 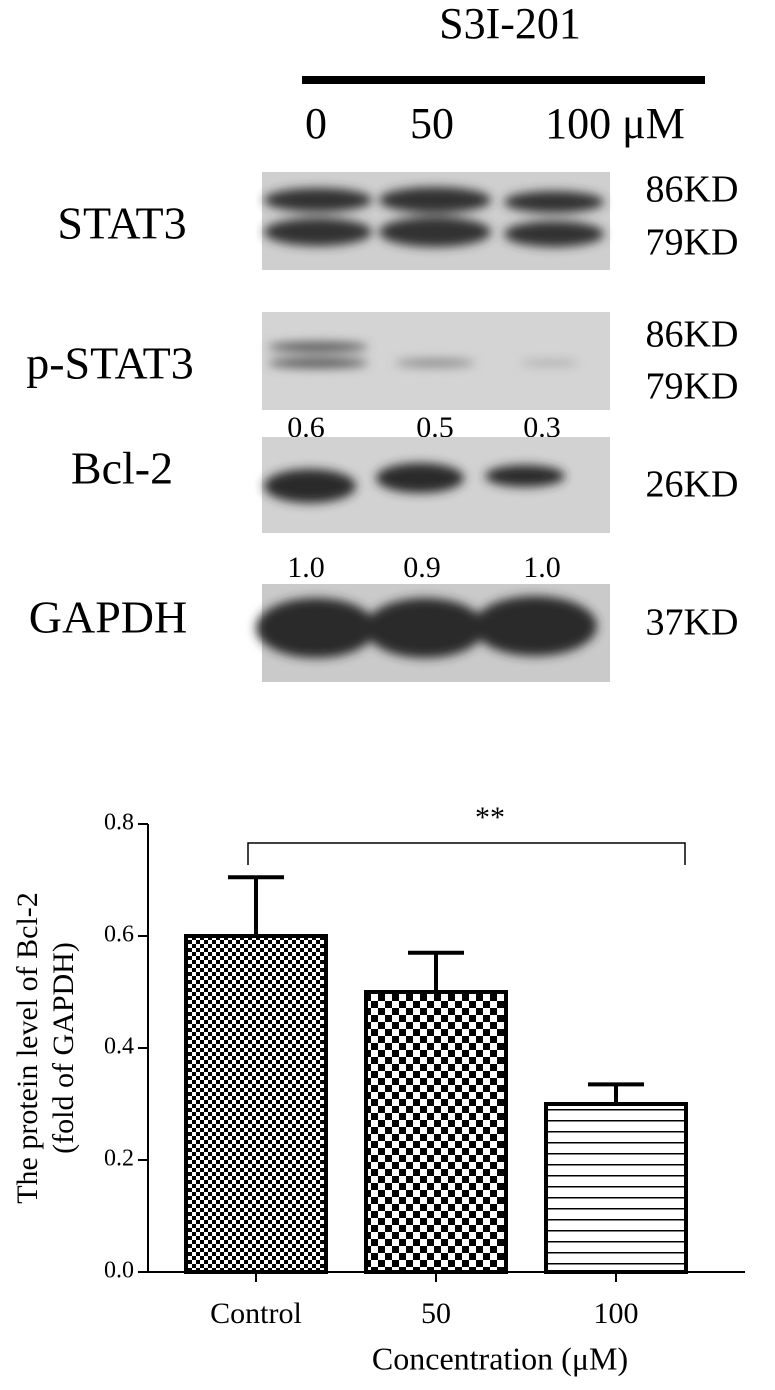 What do you see at coordinates (692, 485) in the screenshot?
I see `kd-label: 26KD` at bounding box center [692, 485].